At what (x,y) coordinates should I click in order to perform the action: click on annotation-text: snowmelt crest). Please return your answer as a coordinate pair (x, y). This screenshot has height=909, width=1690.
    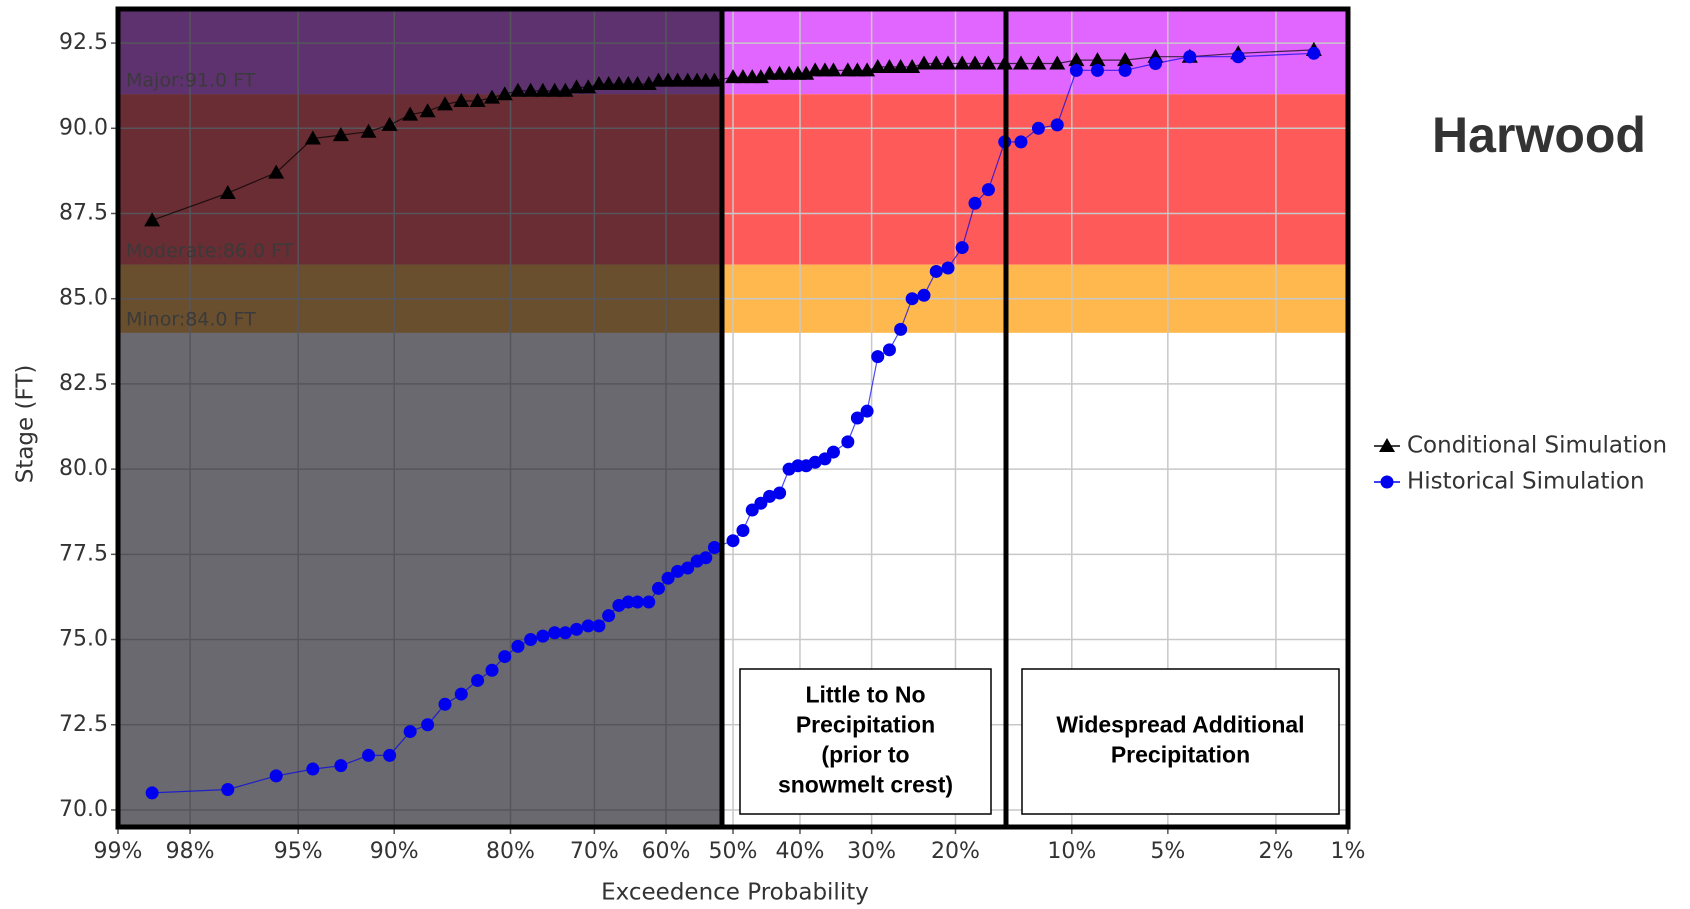
    Looking at the image, I should click on (865, 785).